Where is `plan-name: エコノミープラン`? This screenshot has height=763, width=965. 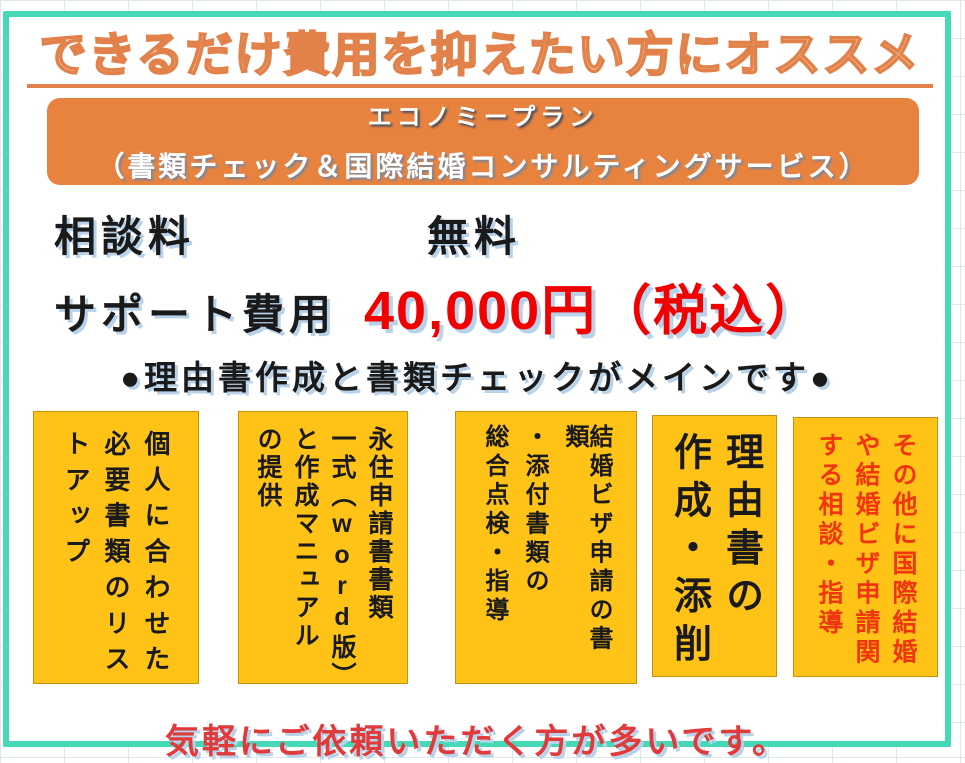 plan-name: エコノミープラン is located at coordinates (483, 118).